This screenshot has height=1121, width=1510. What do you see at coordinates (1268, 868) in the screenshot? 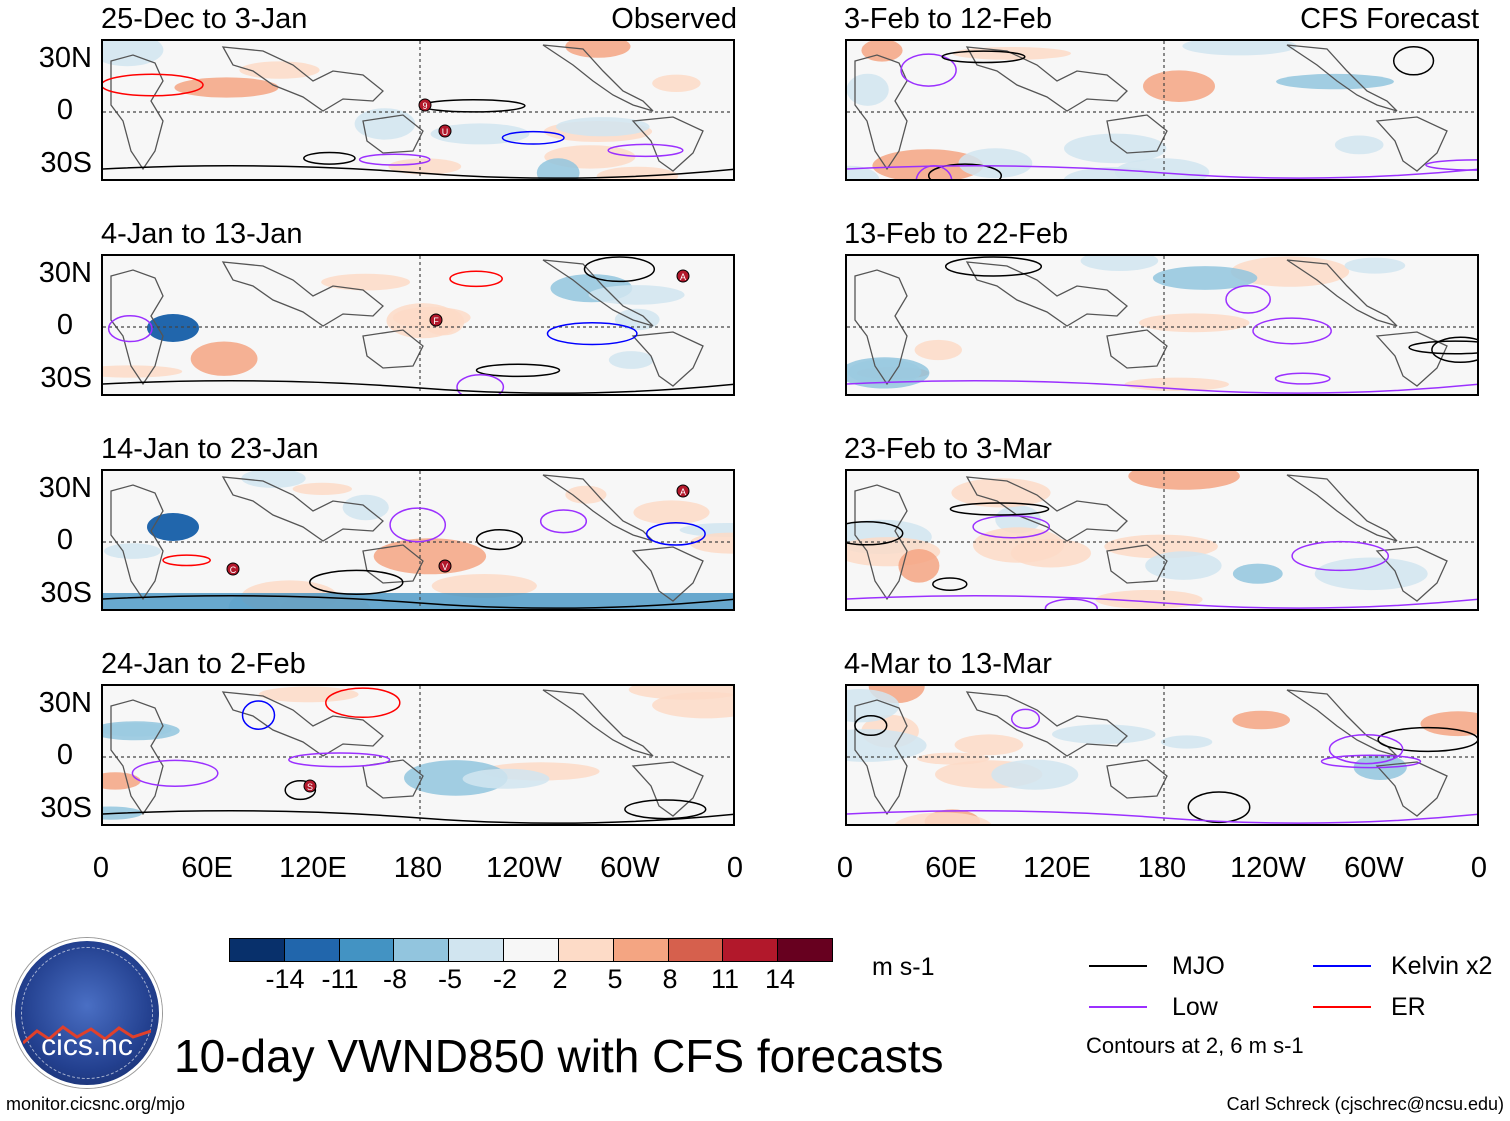
I see `lon-label: 120W` at bounding box center [1268, 868].